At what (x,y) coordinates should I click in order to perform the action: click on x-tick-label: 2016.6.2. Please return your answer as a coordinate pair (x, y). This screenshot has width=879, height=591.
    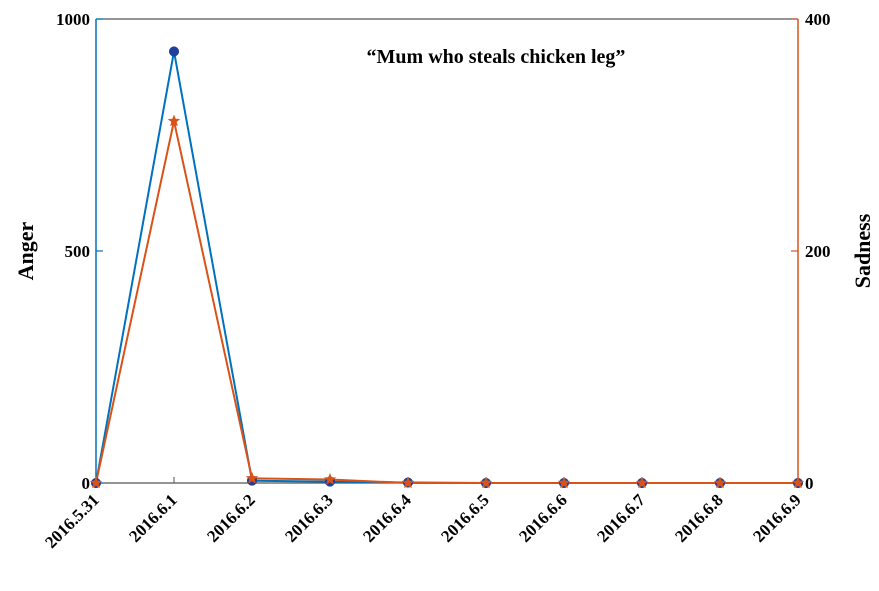
    Looking at the image, I should click on (231, 518).